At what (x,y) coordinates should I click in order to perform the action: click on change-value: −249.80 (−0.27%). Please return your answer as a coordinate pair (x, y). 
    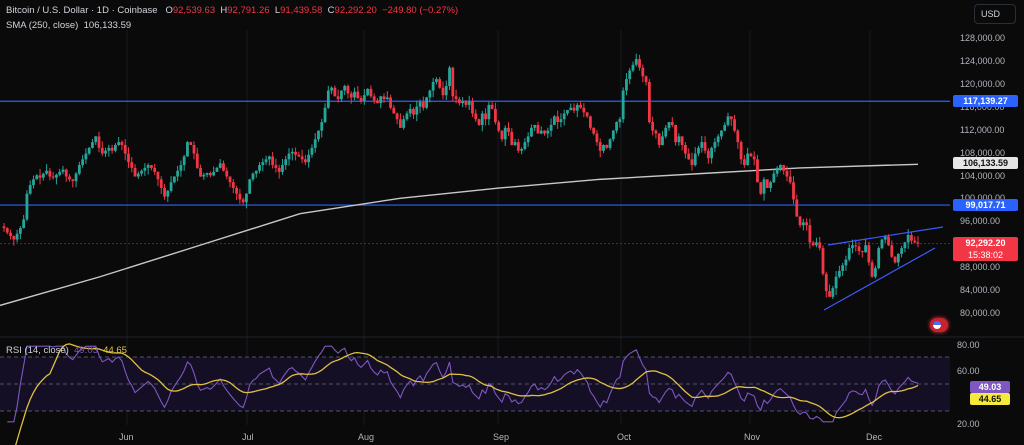
    Looking at the image, I should click on (420, 10).